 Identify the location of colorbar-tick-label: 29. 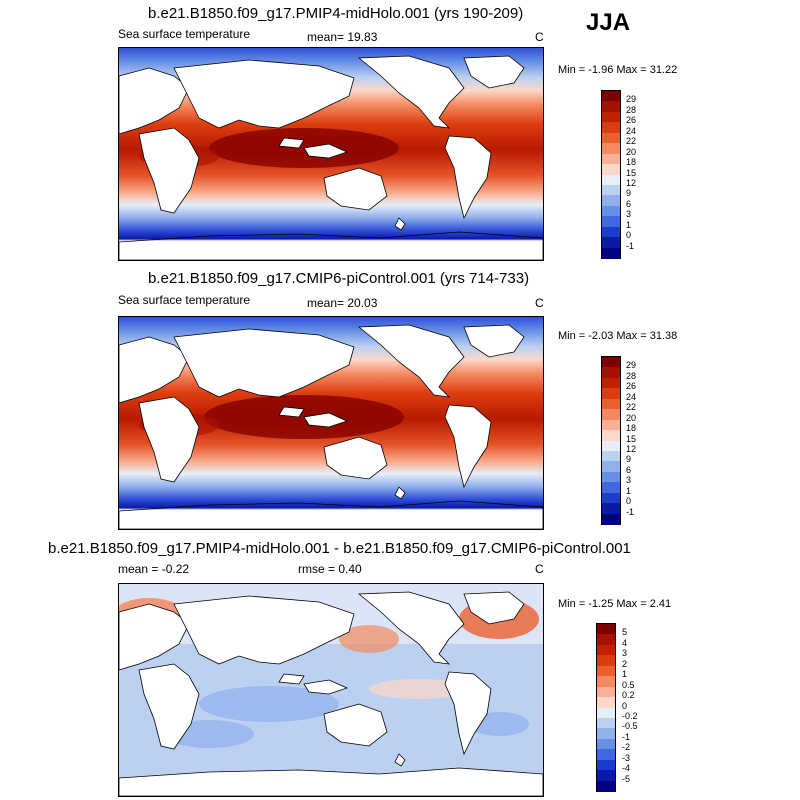
(631, 99).